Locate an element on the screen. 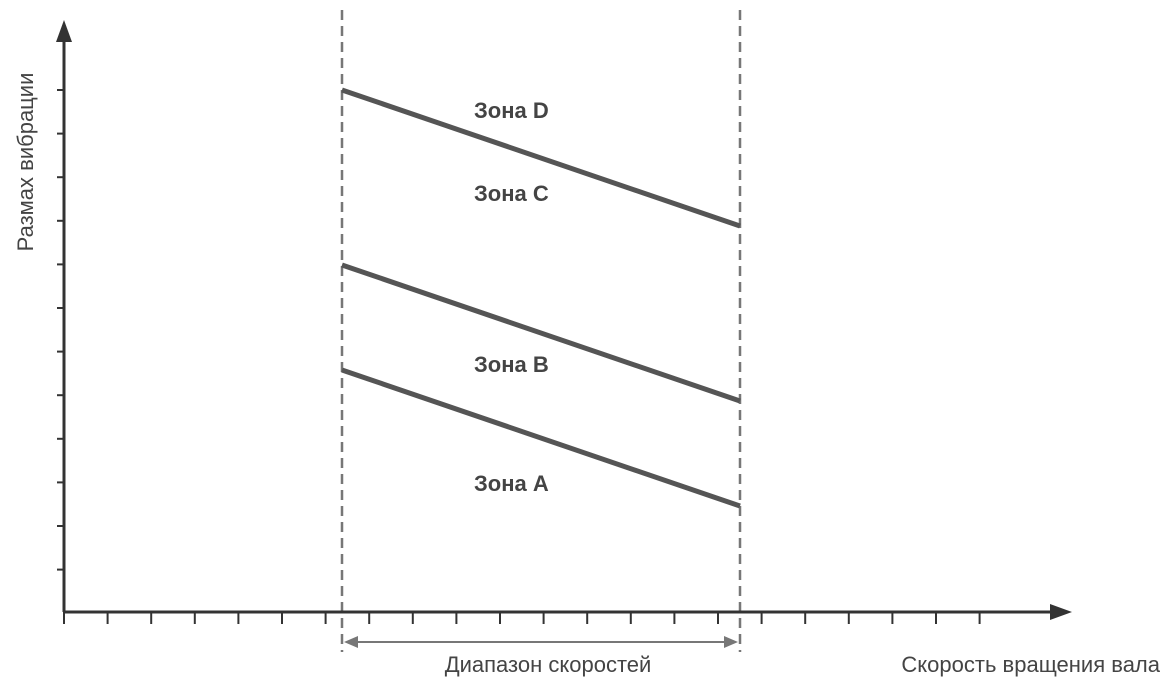 The image size is (1165, 678). boundary-b-c is located at coordinates (541, 333).